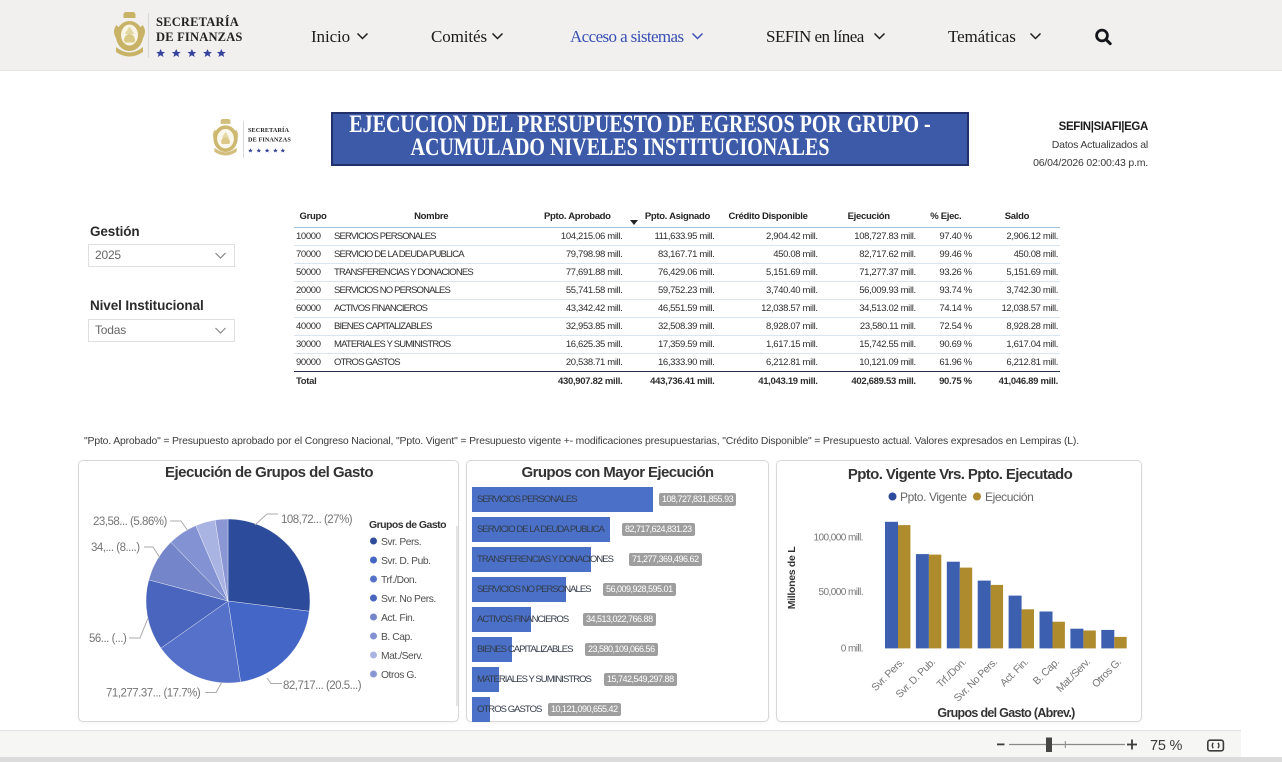 This screenshot has height=762, width=1282. I want to click on svg-text: 75 %, so click(1166, 746).